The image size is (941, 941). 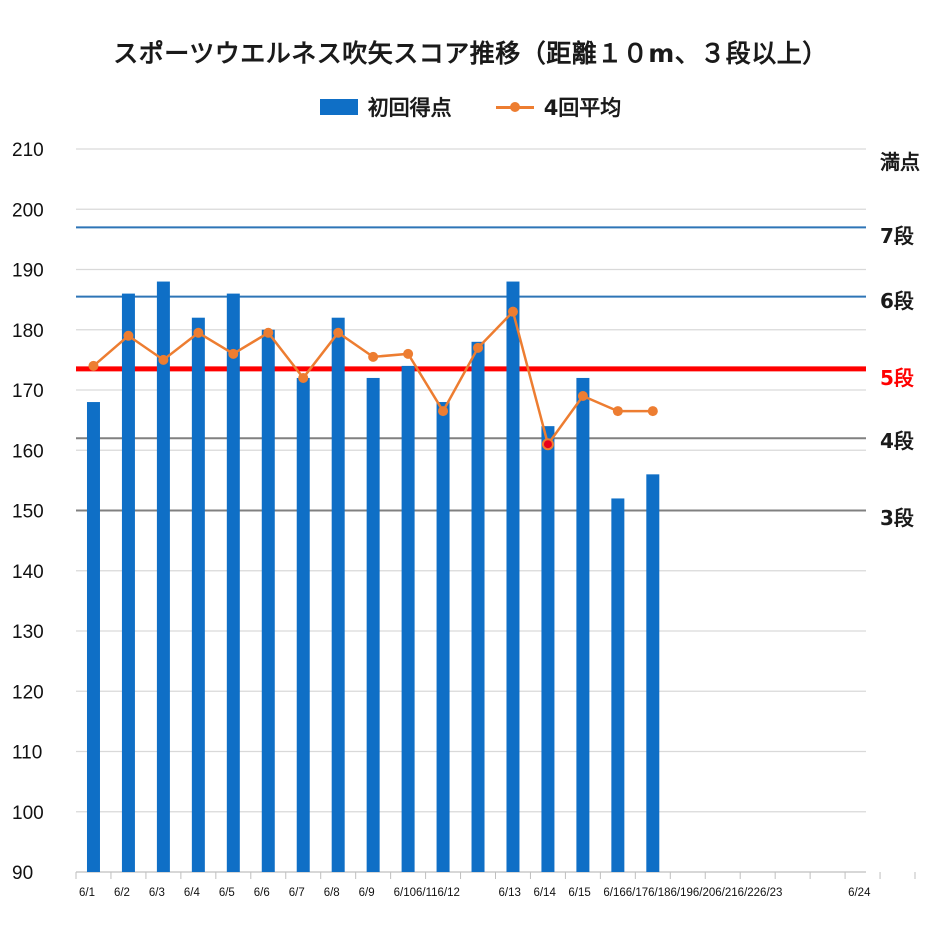 I want to click on y-tick-label: 190, so click(x=28, y=271).